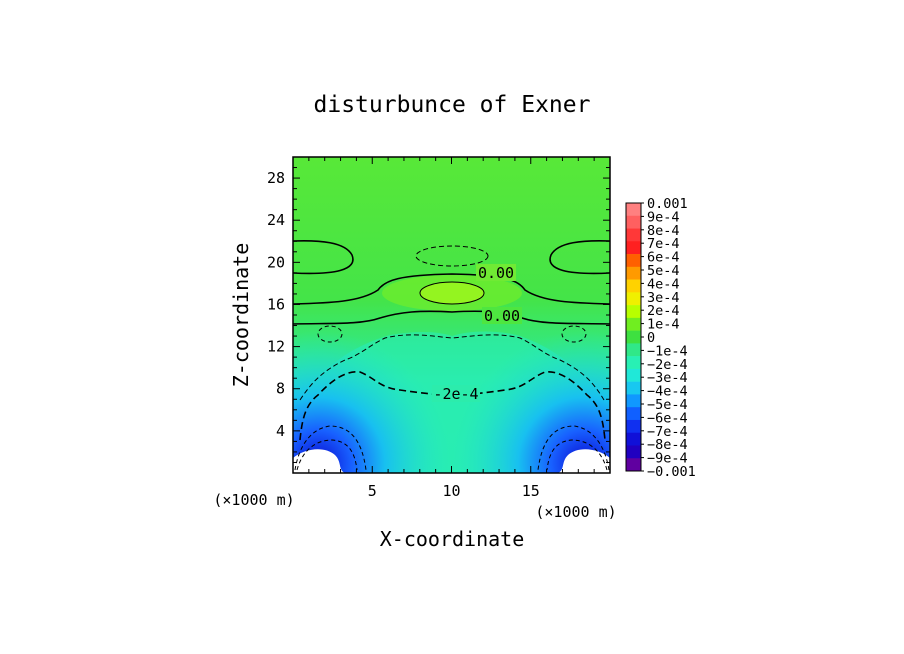  Describe the element at coordinates (584, 461) in the screenshot. I see `terrain-right` at that location.